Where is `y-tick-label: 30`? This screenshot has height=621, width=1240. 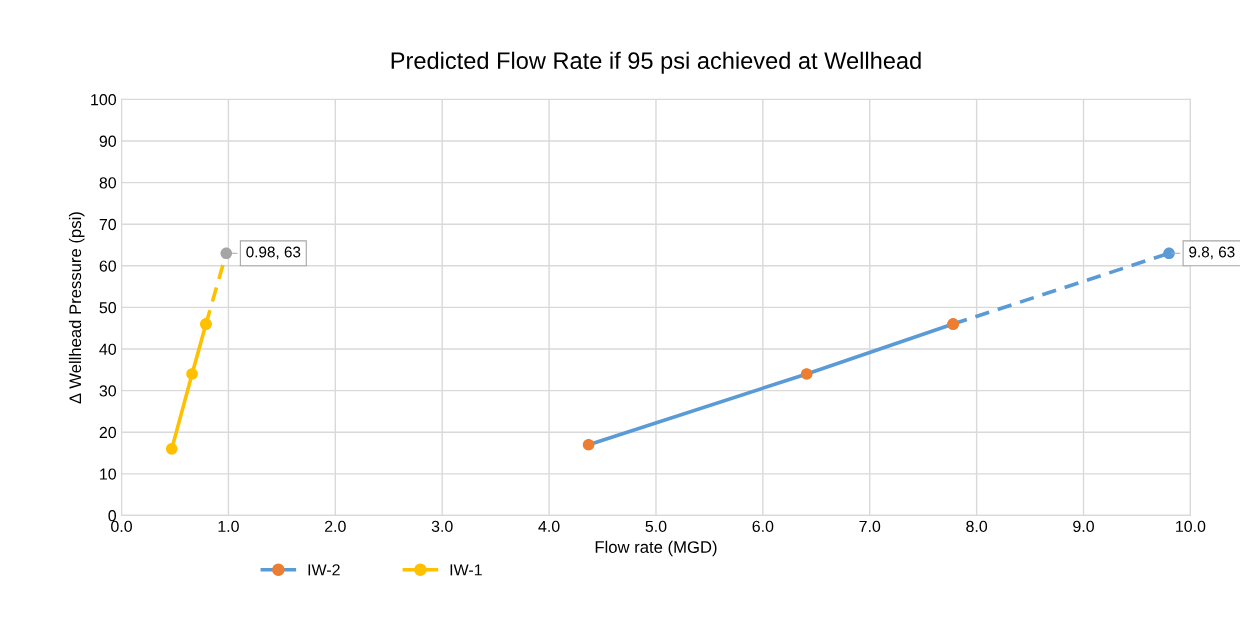 y-tick-label: 30 is located at coordinates (108, 391).